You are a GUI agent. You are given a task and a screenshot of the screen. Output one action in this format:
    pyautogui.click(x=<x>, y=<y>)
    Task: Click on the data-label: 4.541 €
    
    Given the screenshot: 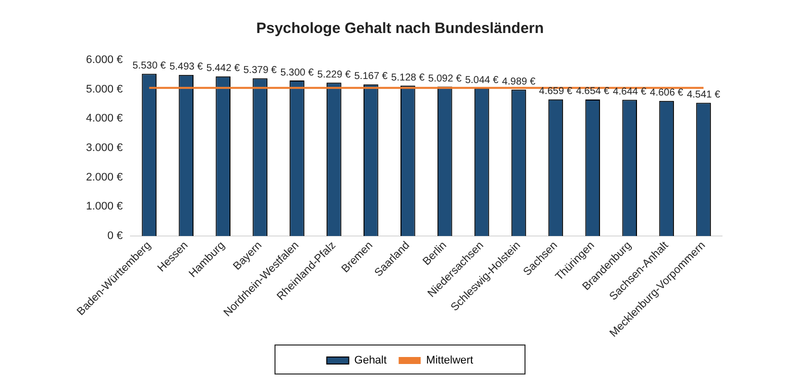 What is the action you would take?
    pyautogui.click(x=703, y=95)
    